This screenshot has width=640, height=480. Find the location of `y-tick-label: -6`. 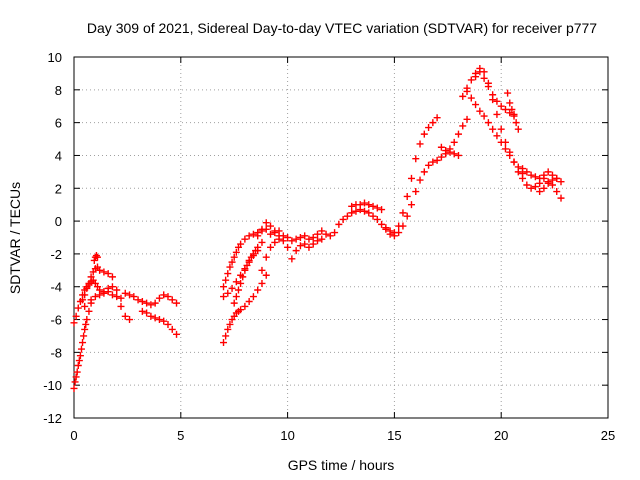

y-tick-label: -6 is located at coordinates (56, 320).